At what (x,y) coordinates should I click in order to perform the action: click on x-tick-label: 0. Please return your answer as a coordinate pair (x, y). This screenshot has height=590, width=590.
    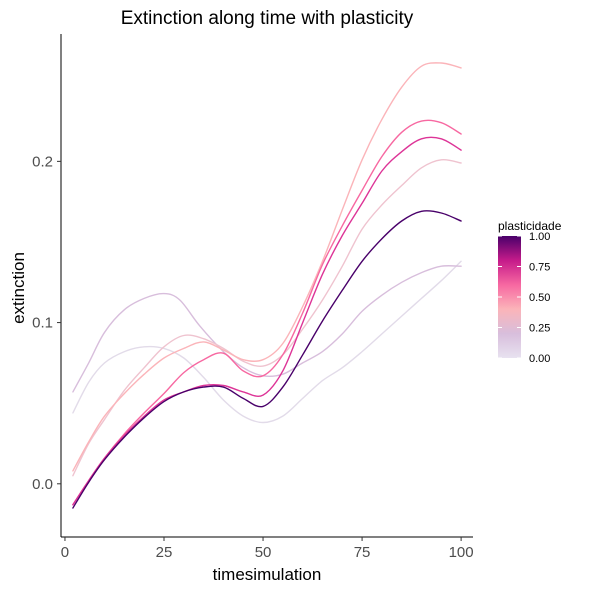
    Looking at the image, I should click on (65, 552).